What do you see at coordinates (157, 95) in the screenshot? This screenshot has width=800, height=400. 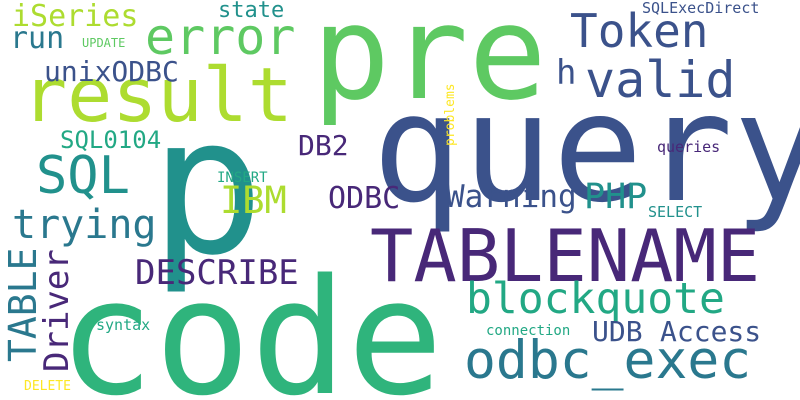 I see `word-result: result` at bounding box center [157, 95].